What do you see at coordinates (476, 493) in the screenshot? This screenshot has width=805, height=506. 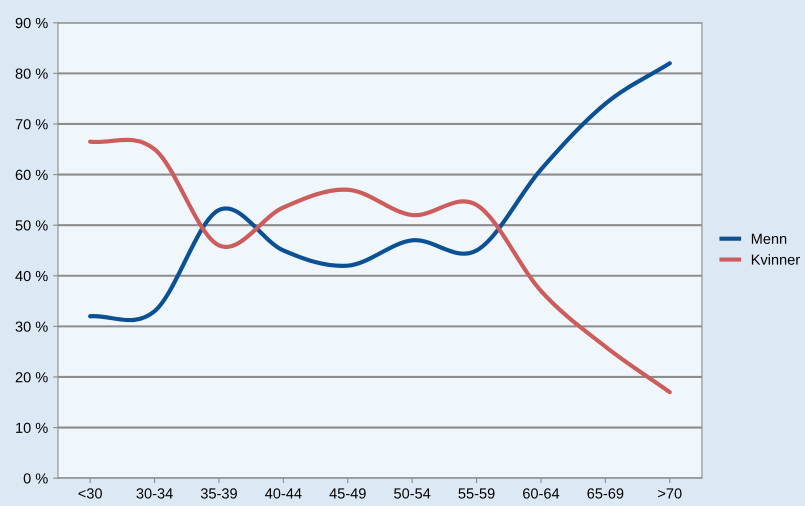 I see `x-tick-label: 55-59` at bounding box center [476, 493].